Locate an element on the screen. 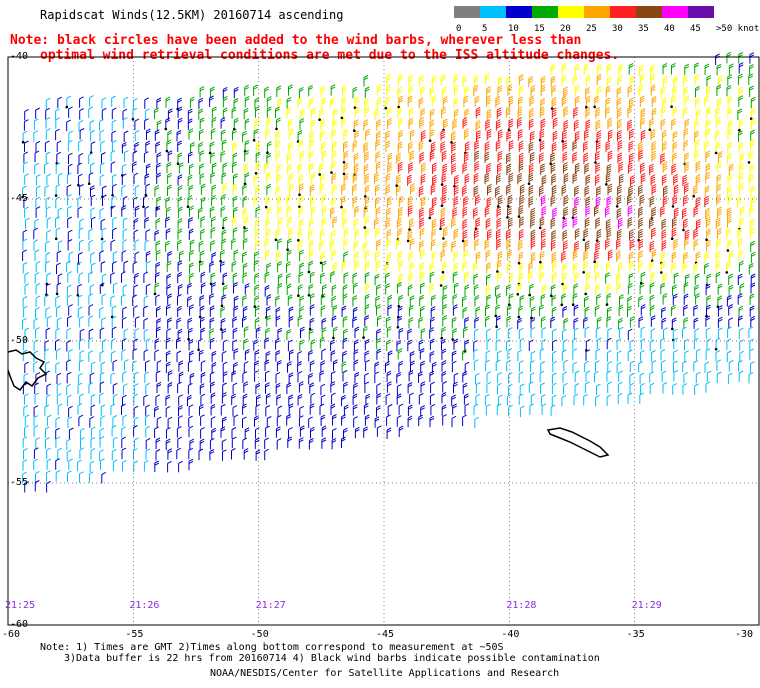 This screenshot has width=760, height=688. time-label: 21:27 is located at coordinates (270, 605).